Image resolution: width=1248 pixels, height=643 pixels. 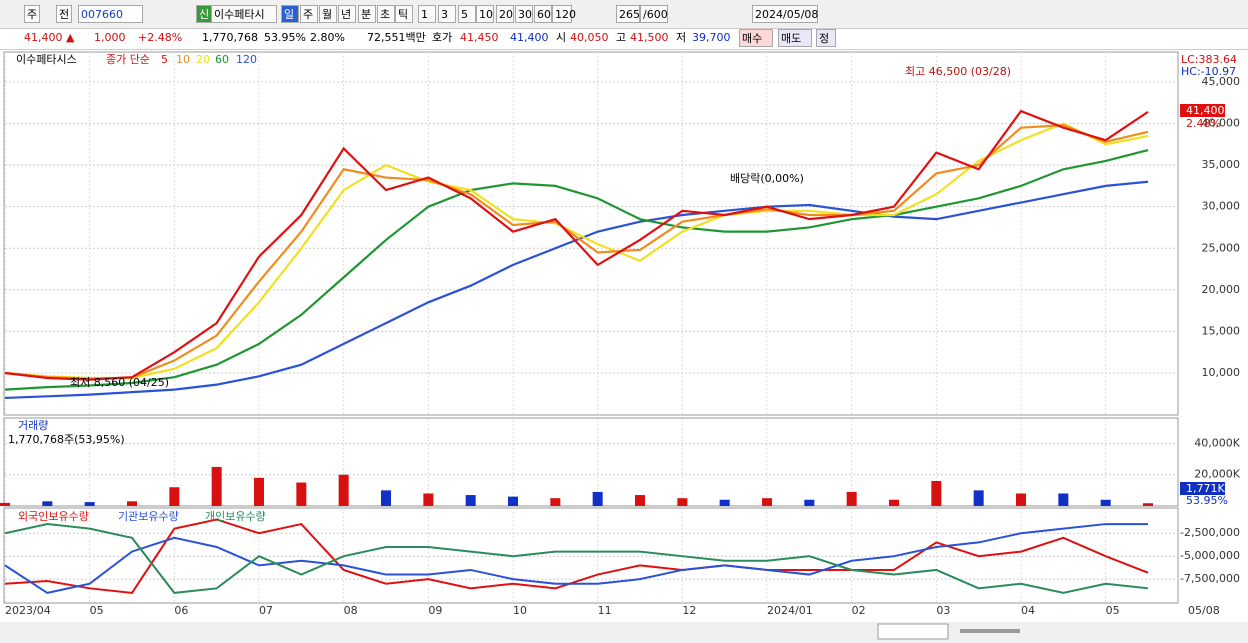 What do you see at coordinates (427, 14) in the screenshot?
I see `toolbar-item: 1` at bounding box center [427, 14].